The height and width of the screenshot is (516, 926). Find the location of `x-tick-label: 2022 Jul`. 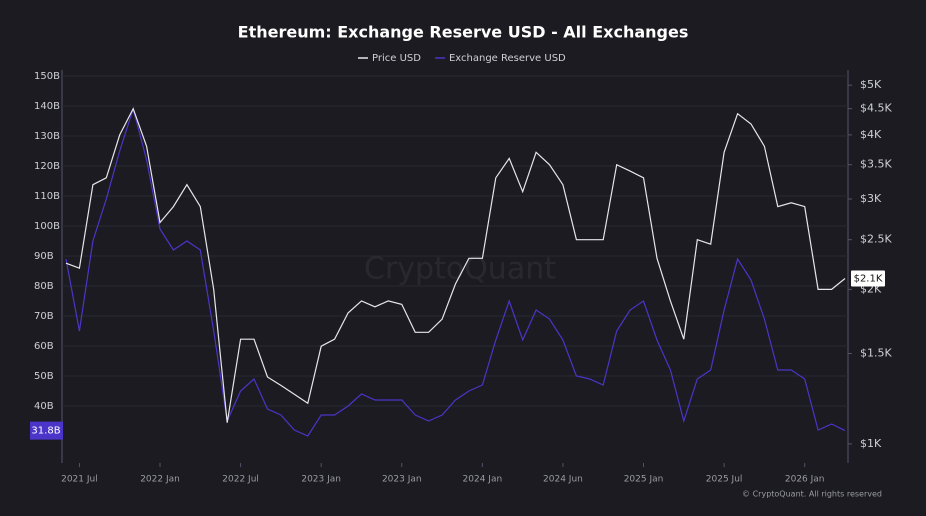

x-tick-label: 2022 Jul is located at coordinates (240, 480).